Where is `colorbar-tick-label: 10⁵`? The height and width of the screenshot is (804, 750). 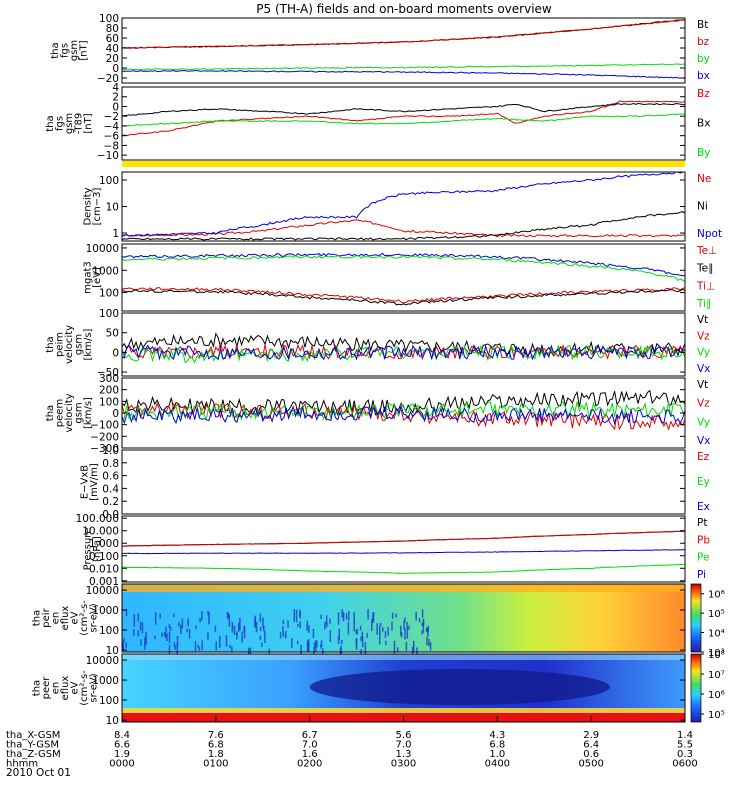
colorbar-tick-label: 10⁵ is located at coordinates (716, 614).